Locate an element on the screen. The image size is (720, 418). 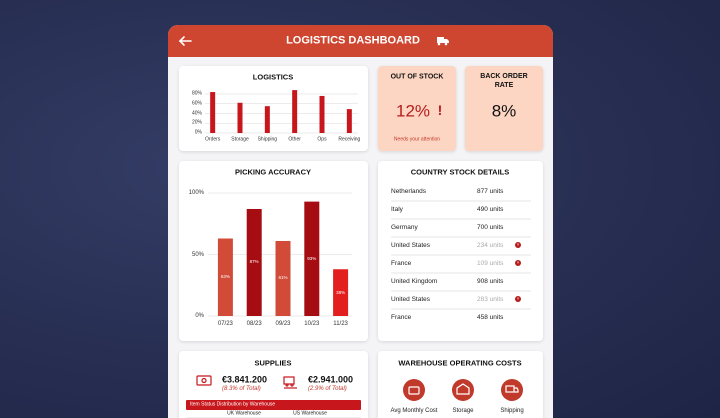
cost-label: Shipping is located at coordinates (512, 411).